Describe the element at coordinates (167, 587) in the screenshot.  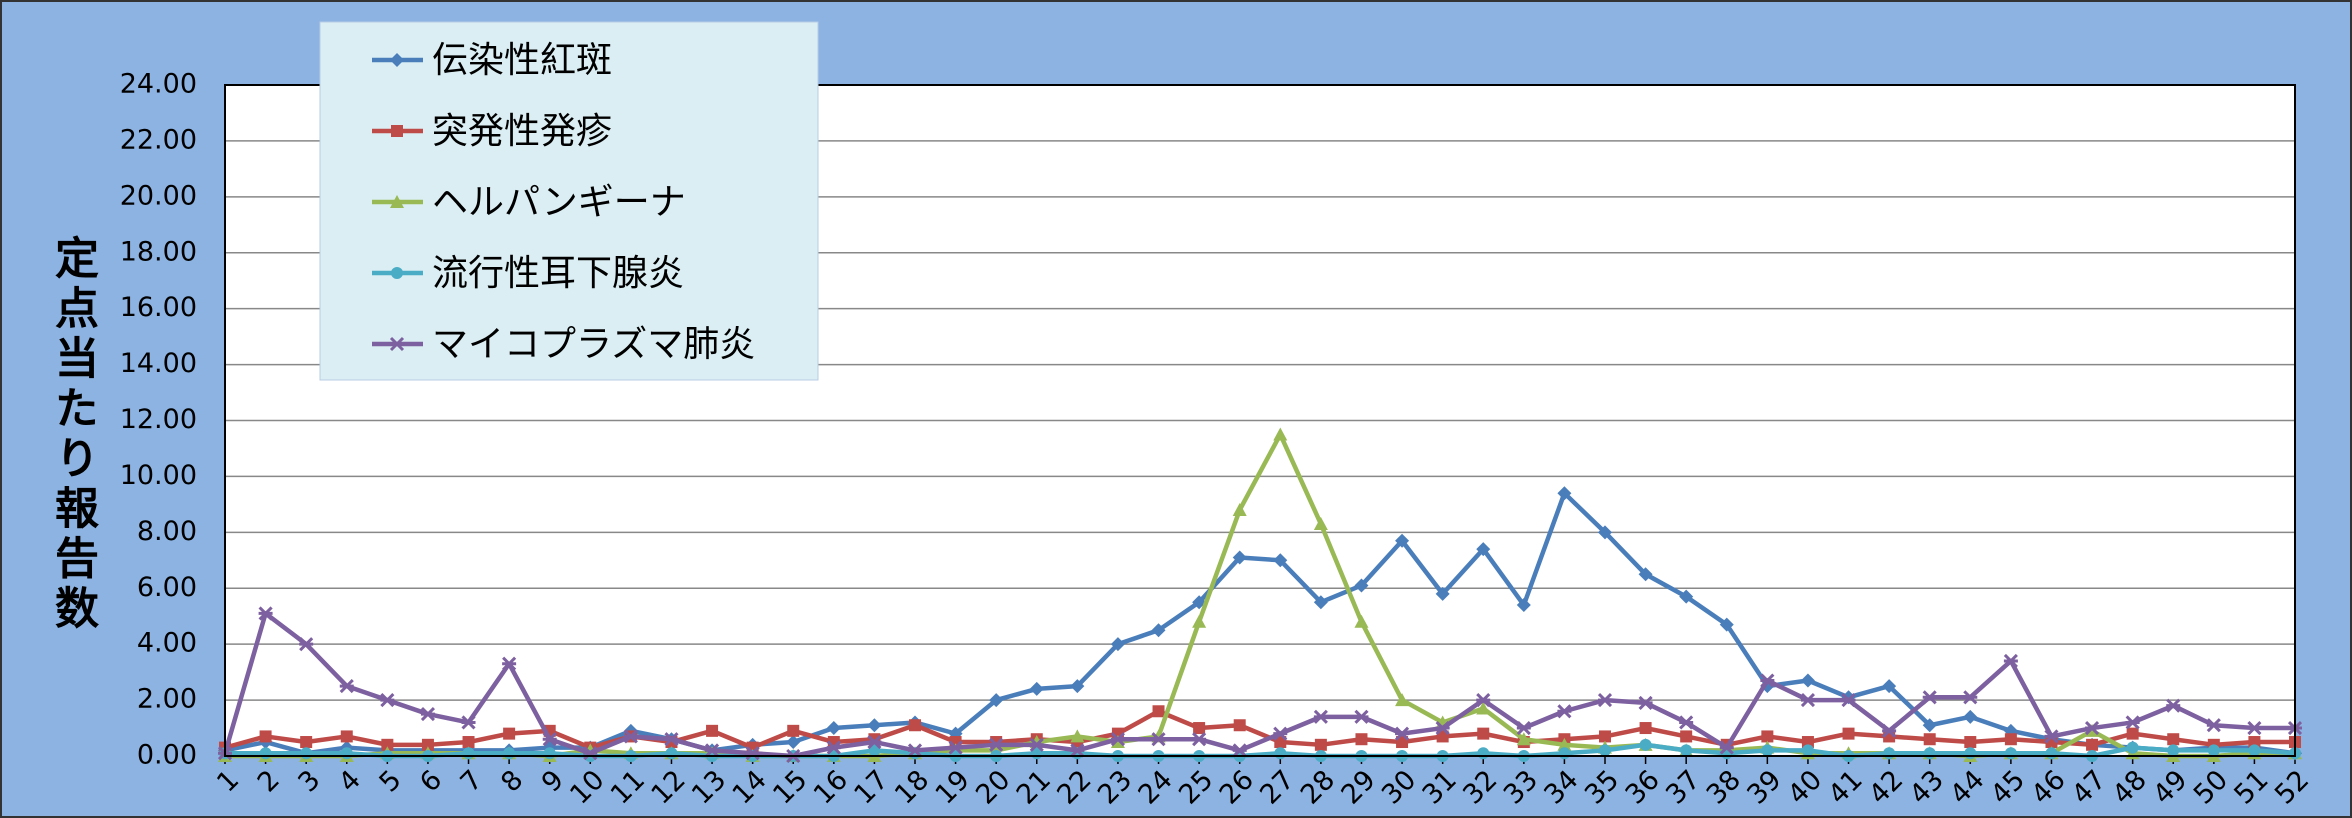
I see `y-tick-label: 6.00` at that location.